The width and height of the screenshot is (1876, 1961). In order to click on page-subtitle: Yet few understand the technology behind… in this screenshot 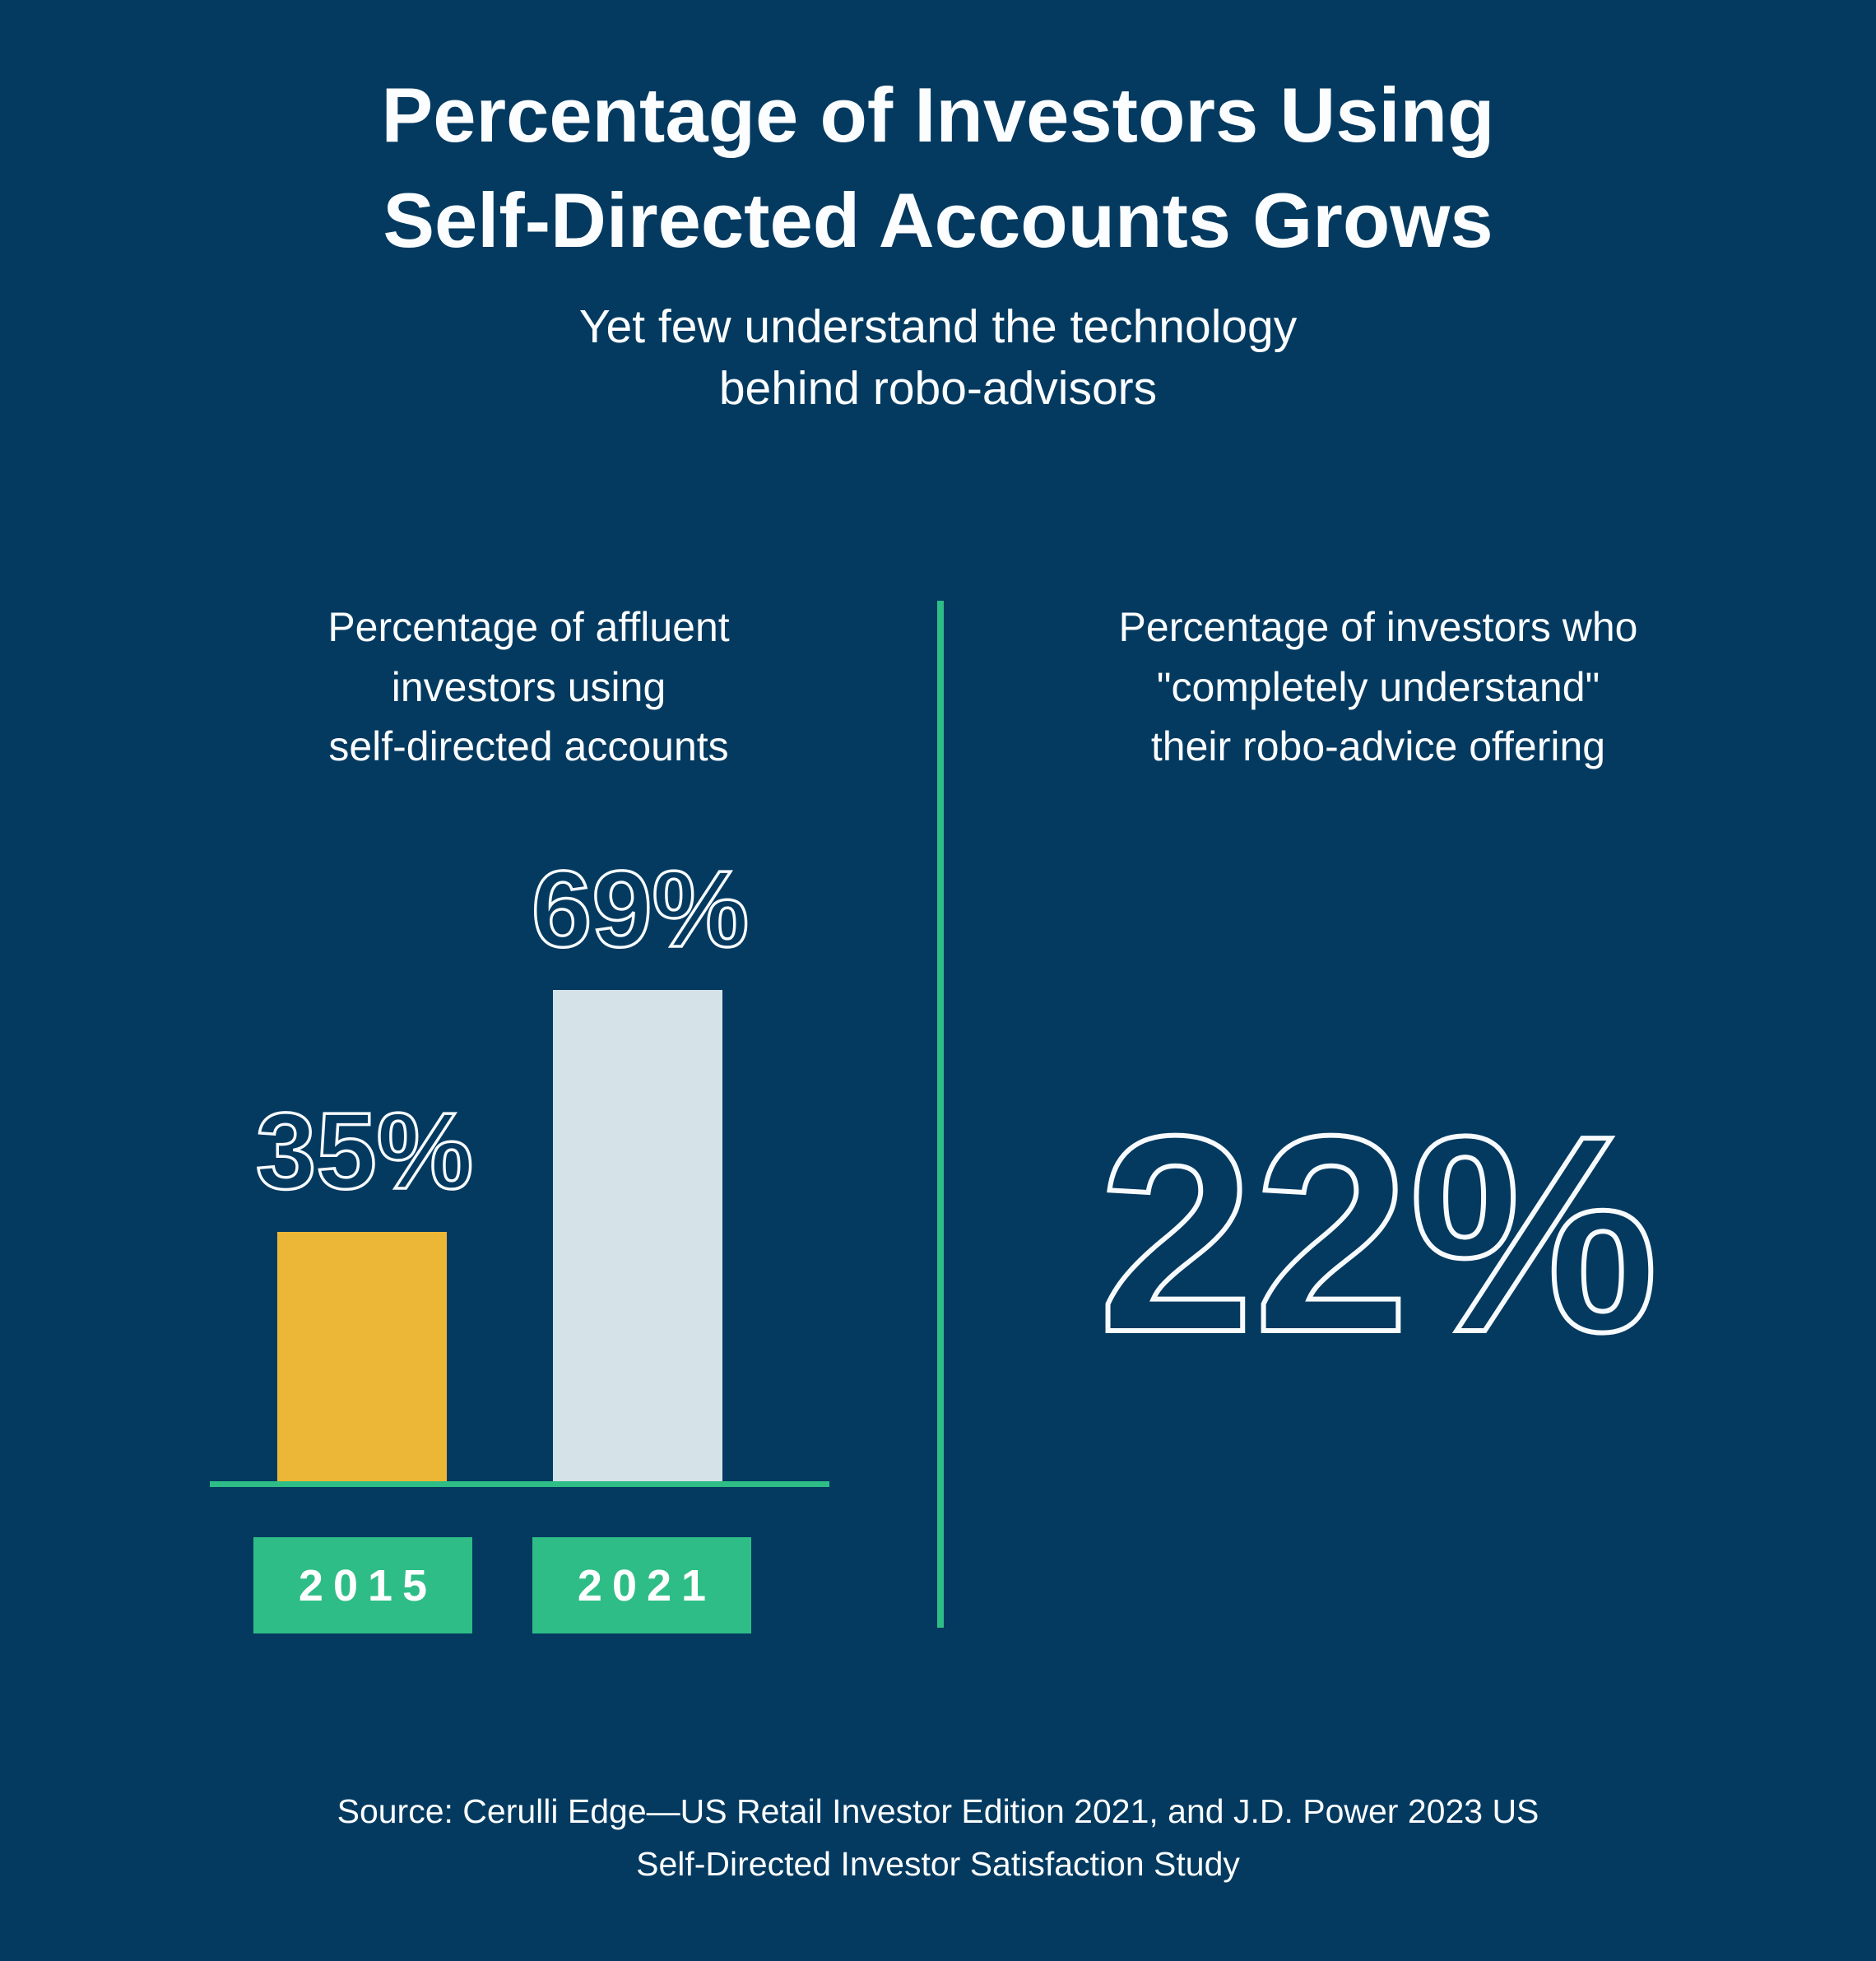, I will do `click(938, 358)`.